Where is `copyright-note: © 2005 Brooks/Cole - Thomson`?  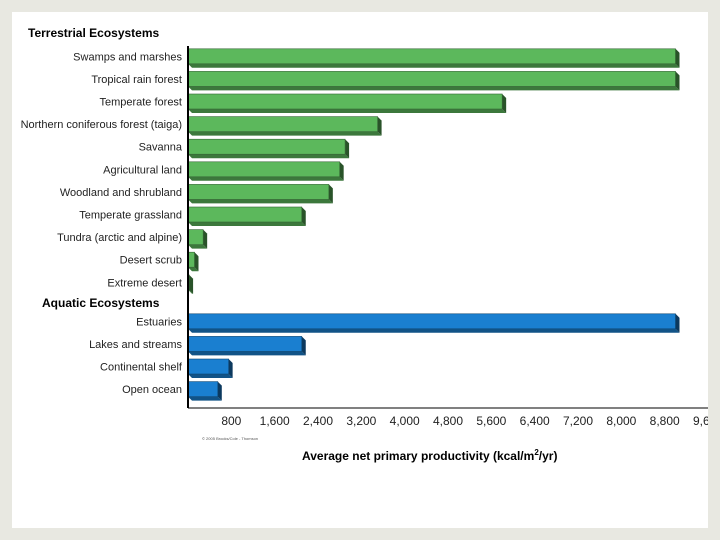
copyright-note: © 2005 Brooks/Cole - Thomson is located at coordinates (230, 438).